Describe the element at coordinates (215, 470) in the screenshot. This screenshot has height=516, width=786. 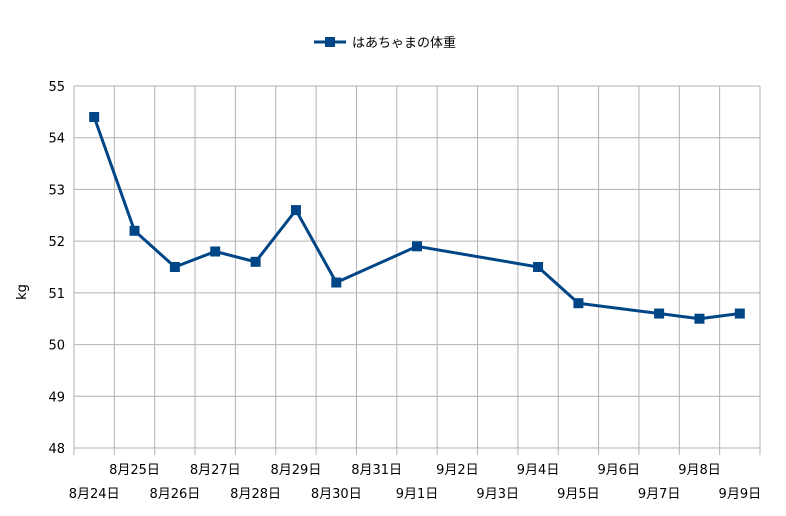
I see `x-tick-label: 8月27日` at that location.